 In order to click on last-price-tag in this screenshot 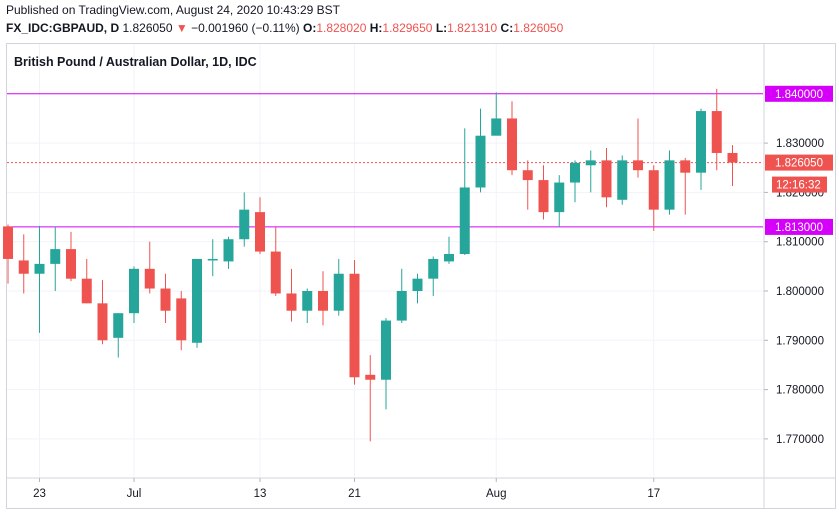, I will do `click(799, 162)`.